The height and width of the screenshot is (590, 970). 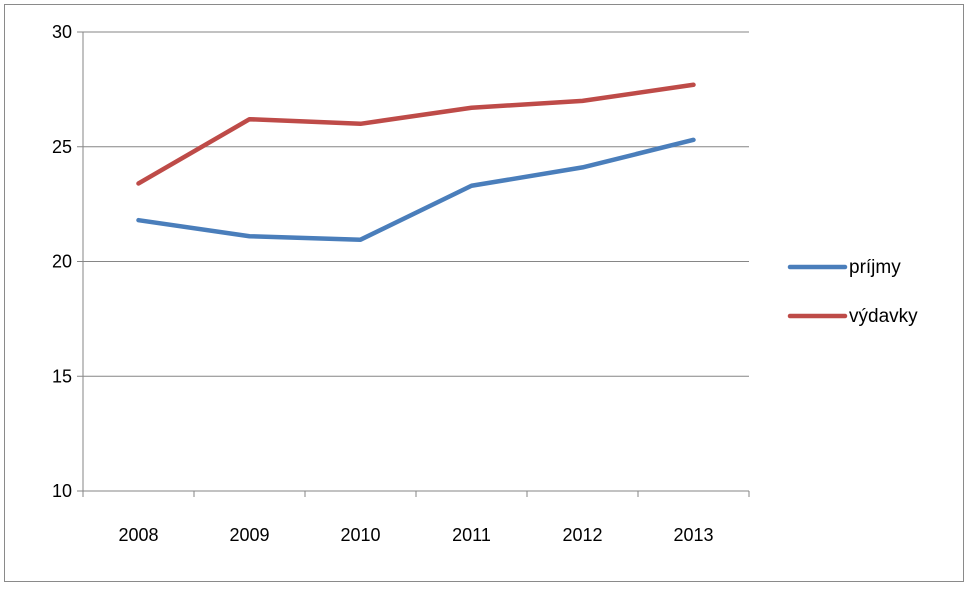 I want to click on x-axis-tick-labels: 2008 2009 2010 2011 2012 2013, so click(x=415, y=535).